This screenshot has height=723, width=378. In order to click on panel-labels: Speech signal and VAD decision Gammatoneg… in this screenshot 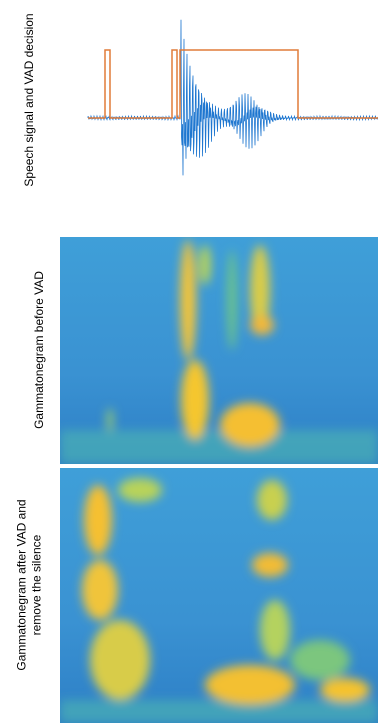, I will do `click(31, 341)`.